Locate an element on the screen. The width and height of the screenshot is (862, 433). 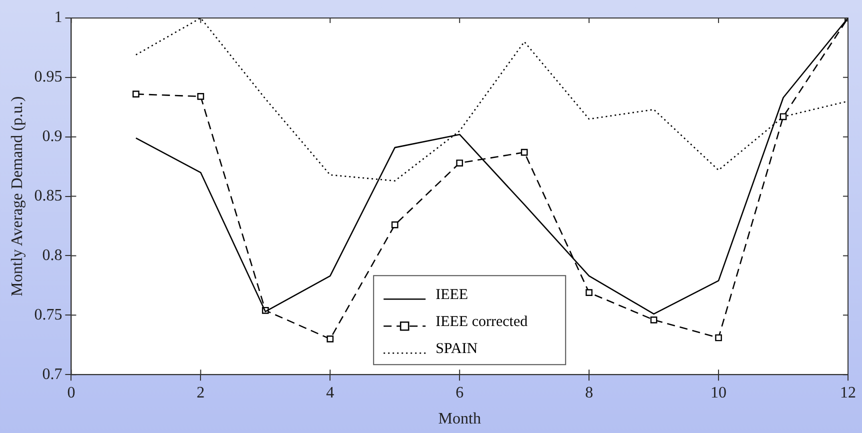
y-tick-label: 0.9 is located at coordinates (52, 137).